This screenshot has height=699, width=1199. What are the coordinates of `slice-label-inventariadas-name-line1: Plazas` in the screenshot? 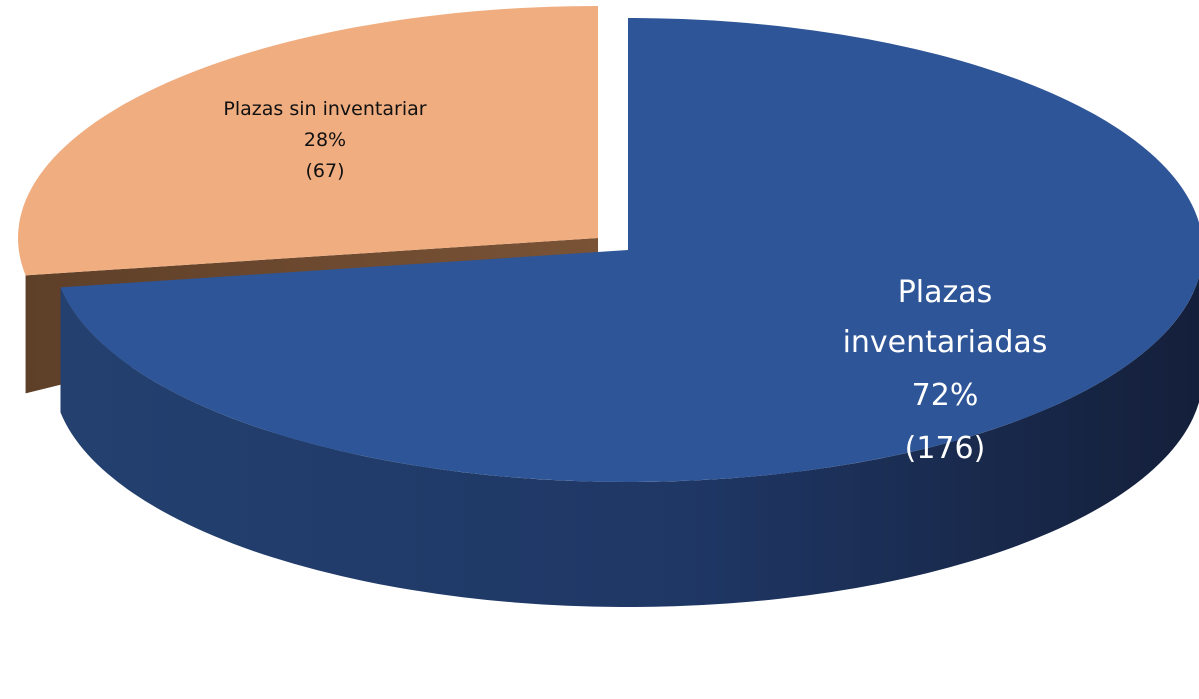 It's located at (945, 292).